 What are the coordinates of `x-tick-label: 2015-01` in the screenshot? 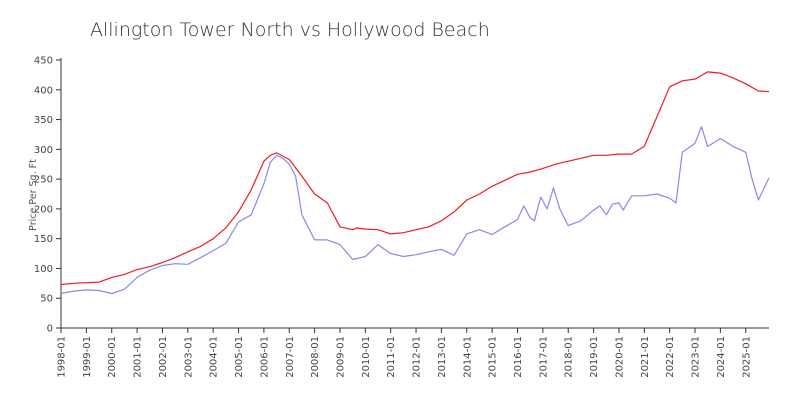 It's located at (493, 357).